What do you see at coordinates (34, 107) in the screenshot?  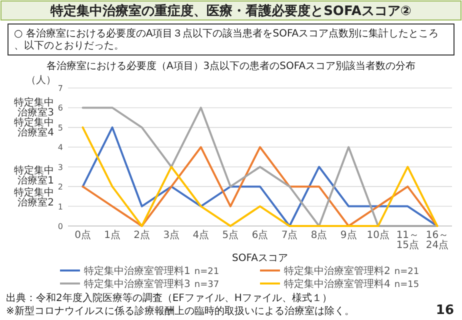 I see `annotation: 特定集中治療室3` at bounding box center [34, 107].